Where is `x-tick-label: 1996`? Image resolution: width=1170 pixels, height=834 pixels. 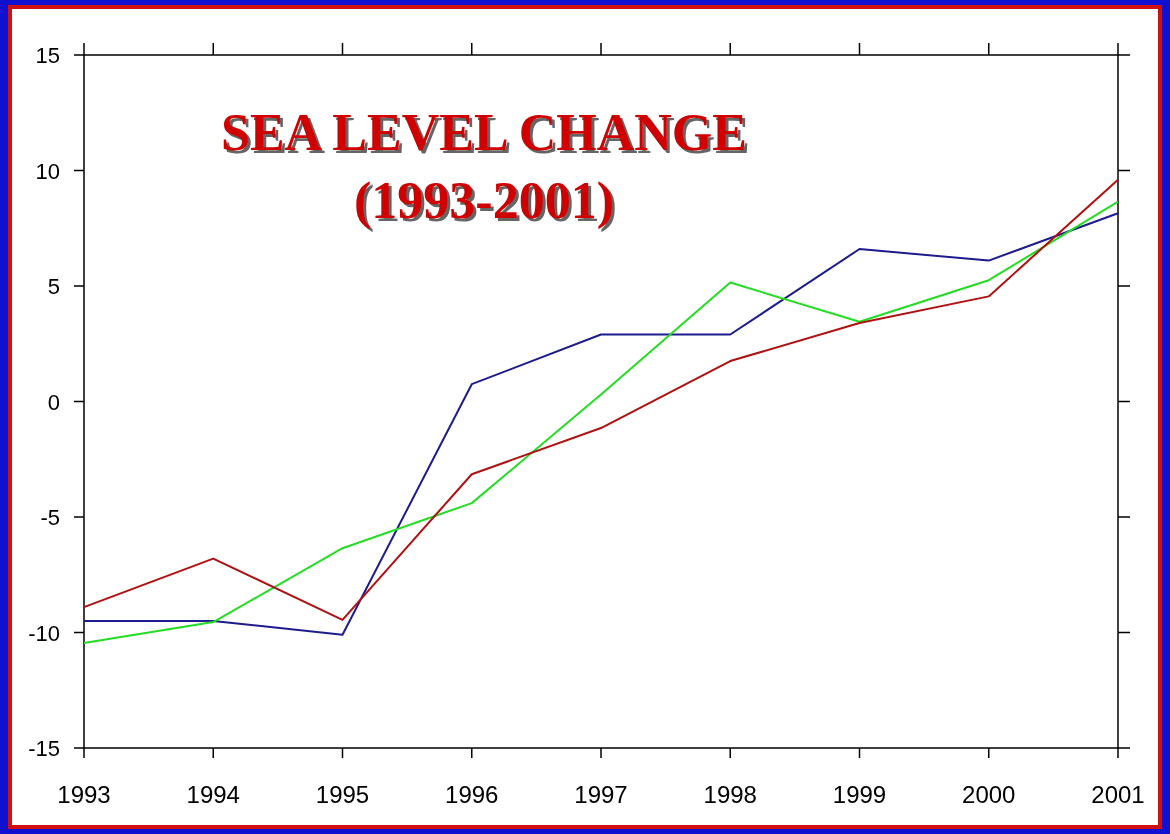 x-tick-label: 1996 is located at coordinates (472, 794).